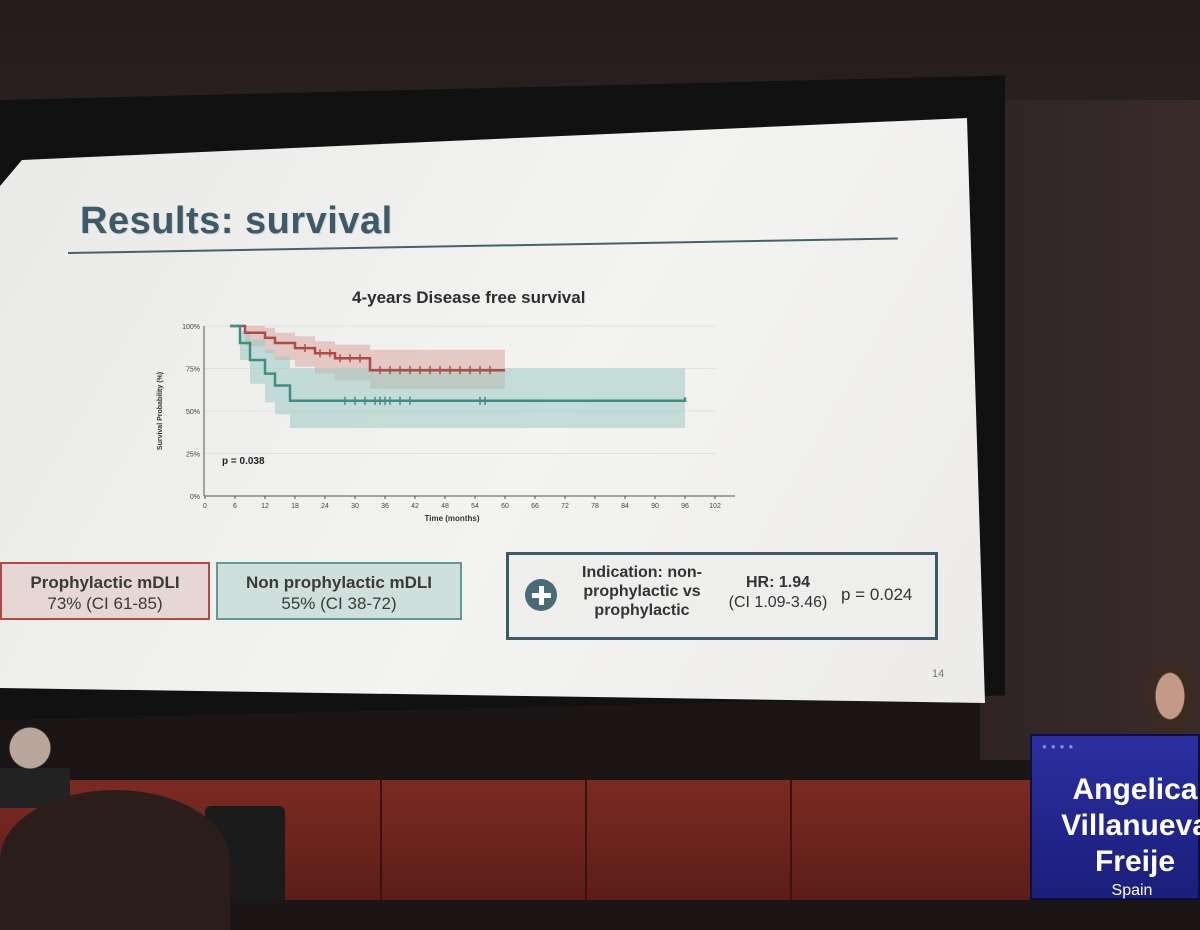  I want to click on x-tick-label: 18, so click(295, 506).